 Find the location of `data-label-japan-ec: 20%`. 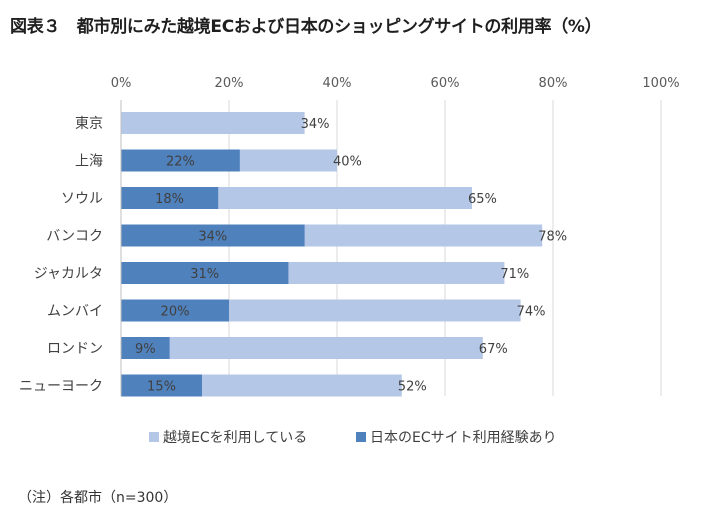

data-label-japan-ec: 20% is located at coordinates (175, 312).